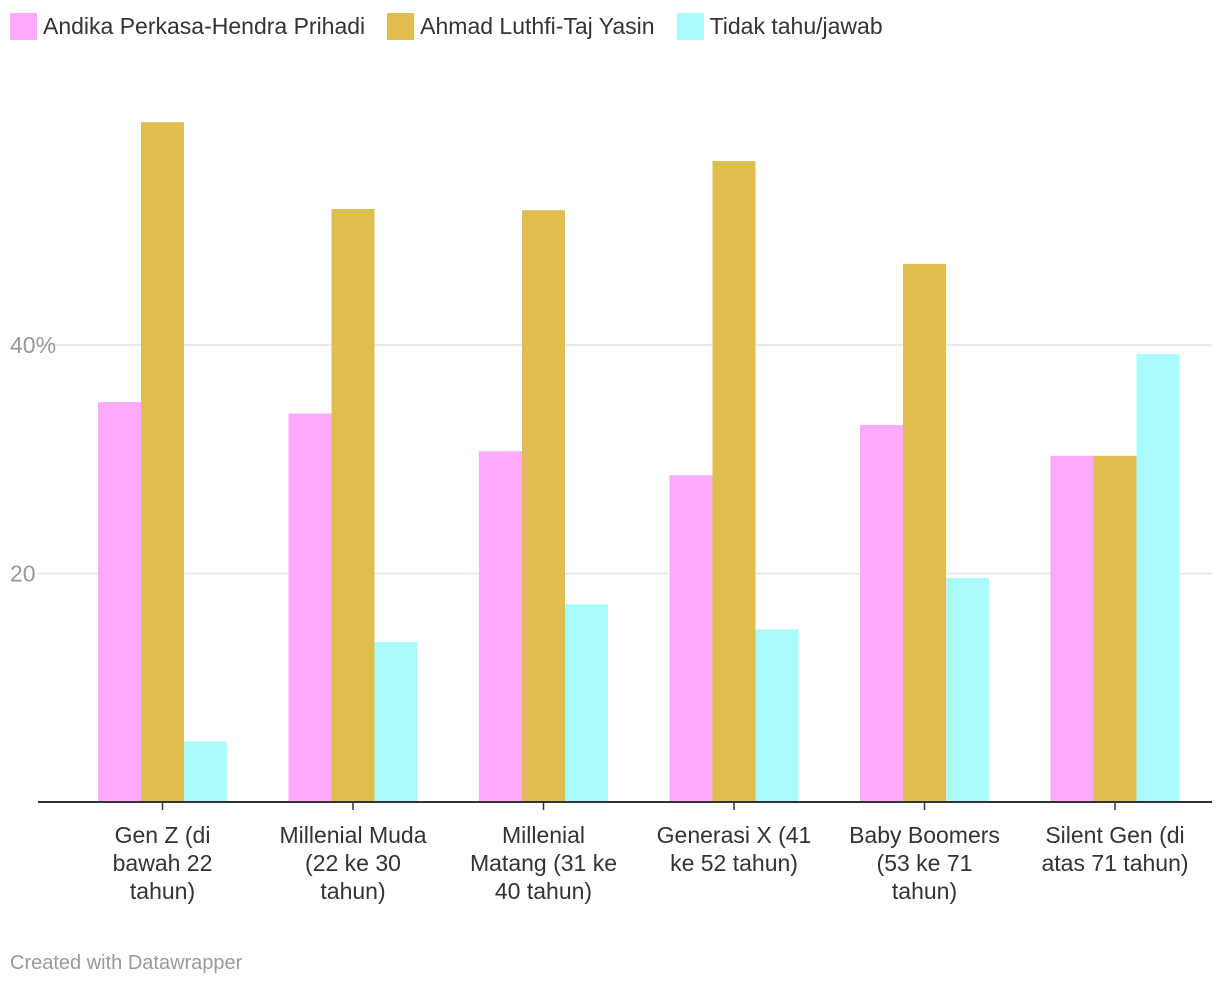 This screenshot has height=990, width=1220. I want to click on x-tick-label-line: Silent Gen (di, so click(1114, 835).